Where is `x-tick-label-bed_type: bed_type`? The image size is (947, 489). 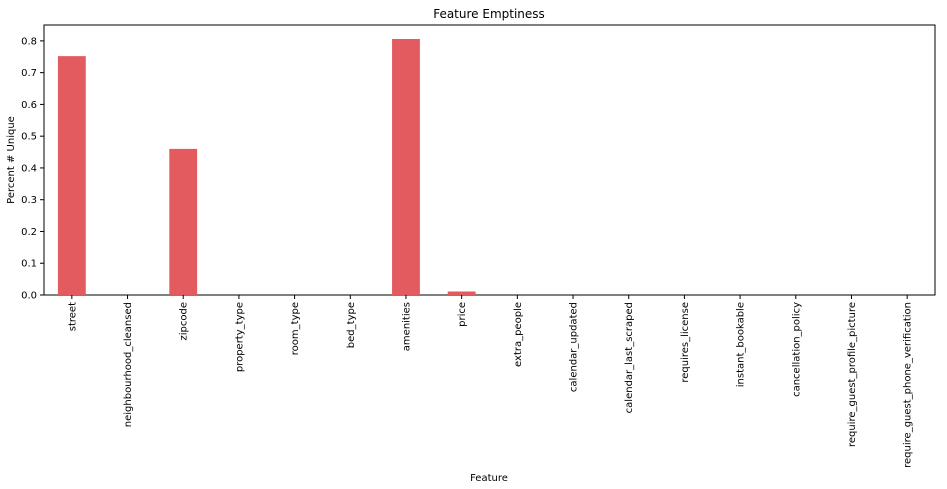 x-tick-label-bed_type: bed_type is located at coordinates (351, 325).